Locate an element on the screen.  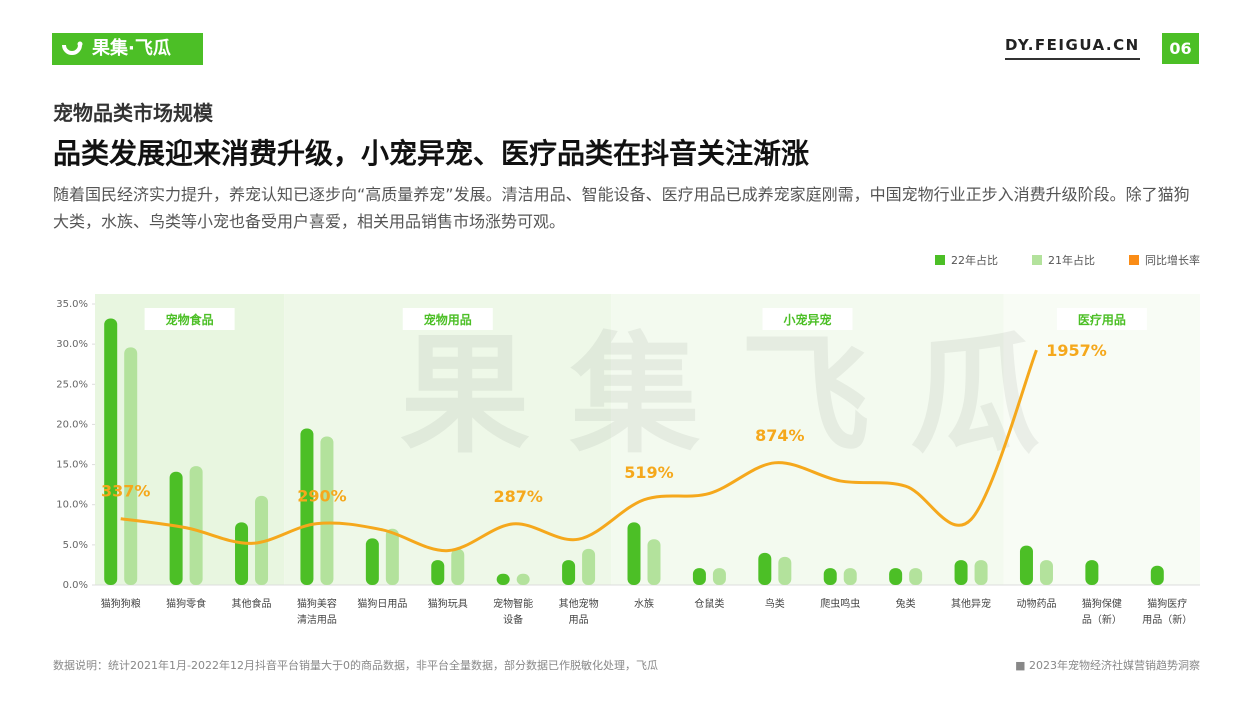
x-tick-label: 兔类 is located at coordinates (905, 604).